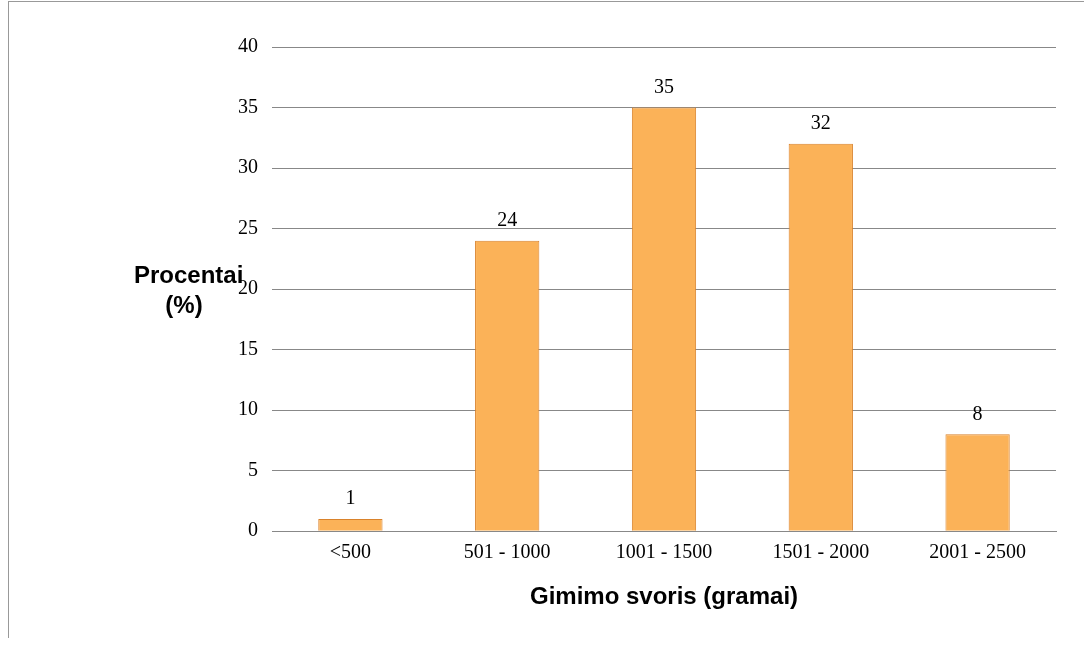  I want to click on data-label: 35, so click(664, 85).